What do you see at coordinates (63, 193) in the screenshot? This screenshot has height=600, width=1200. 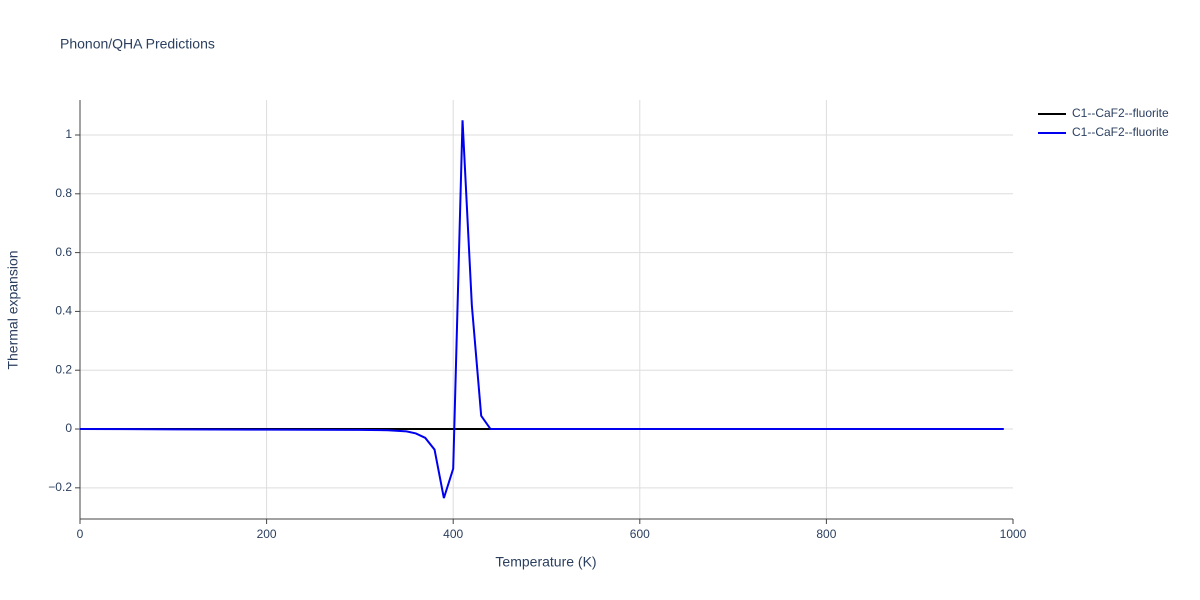 I see `y-tick-label: 0.8` at bounding box center [63, 193].